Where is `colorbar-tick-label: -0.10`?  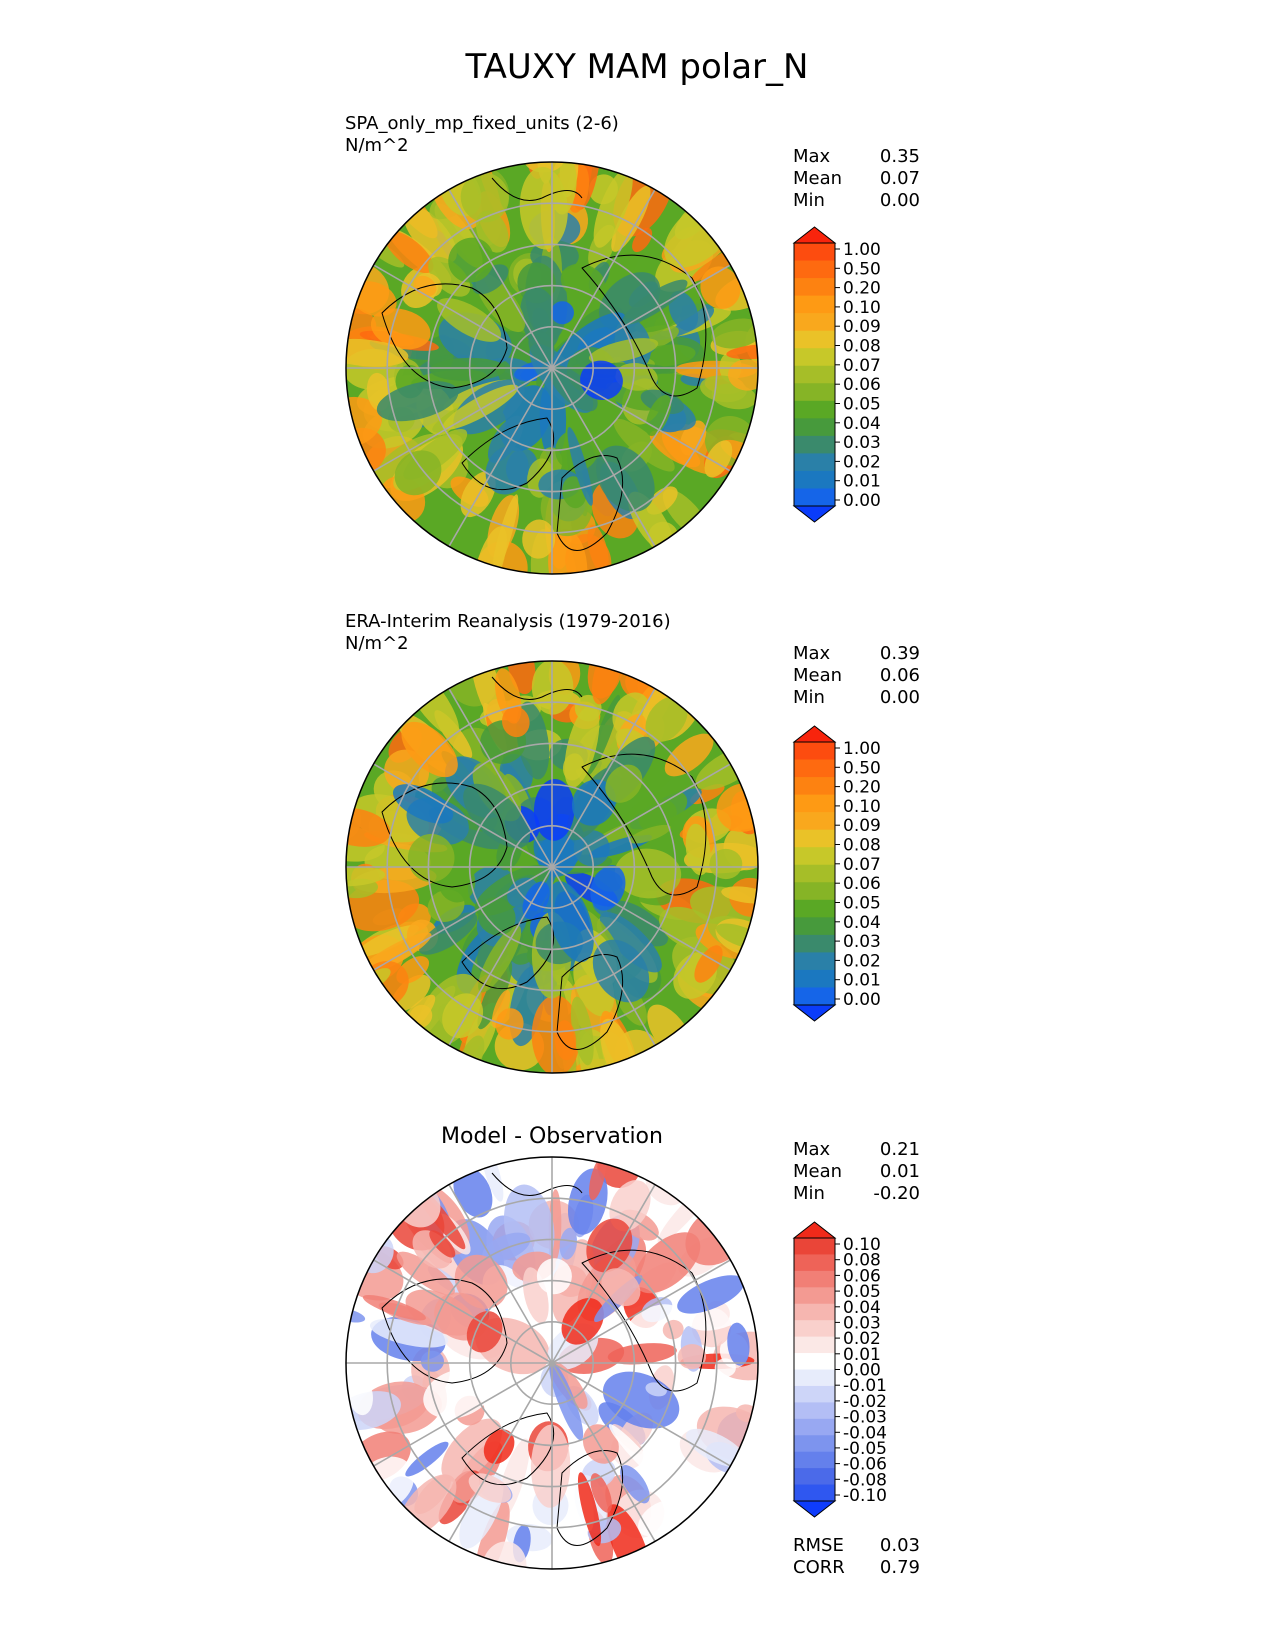
colorbar-tick-label: -0.10 is located at coordinates (865, 1496).